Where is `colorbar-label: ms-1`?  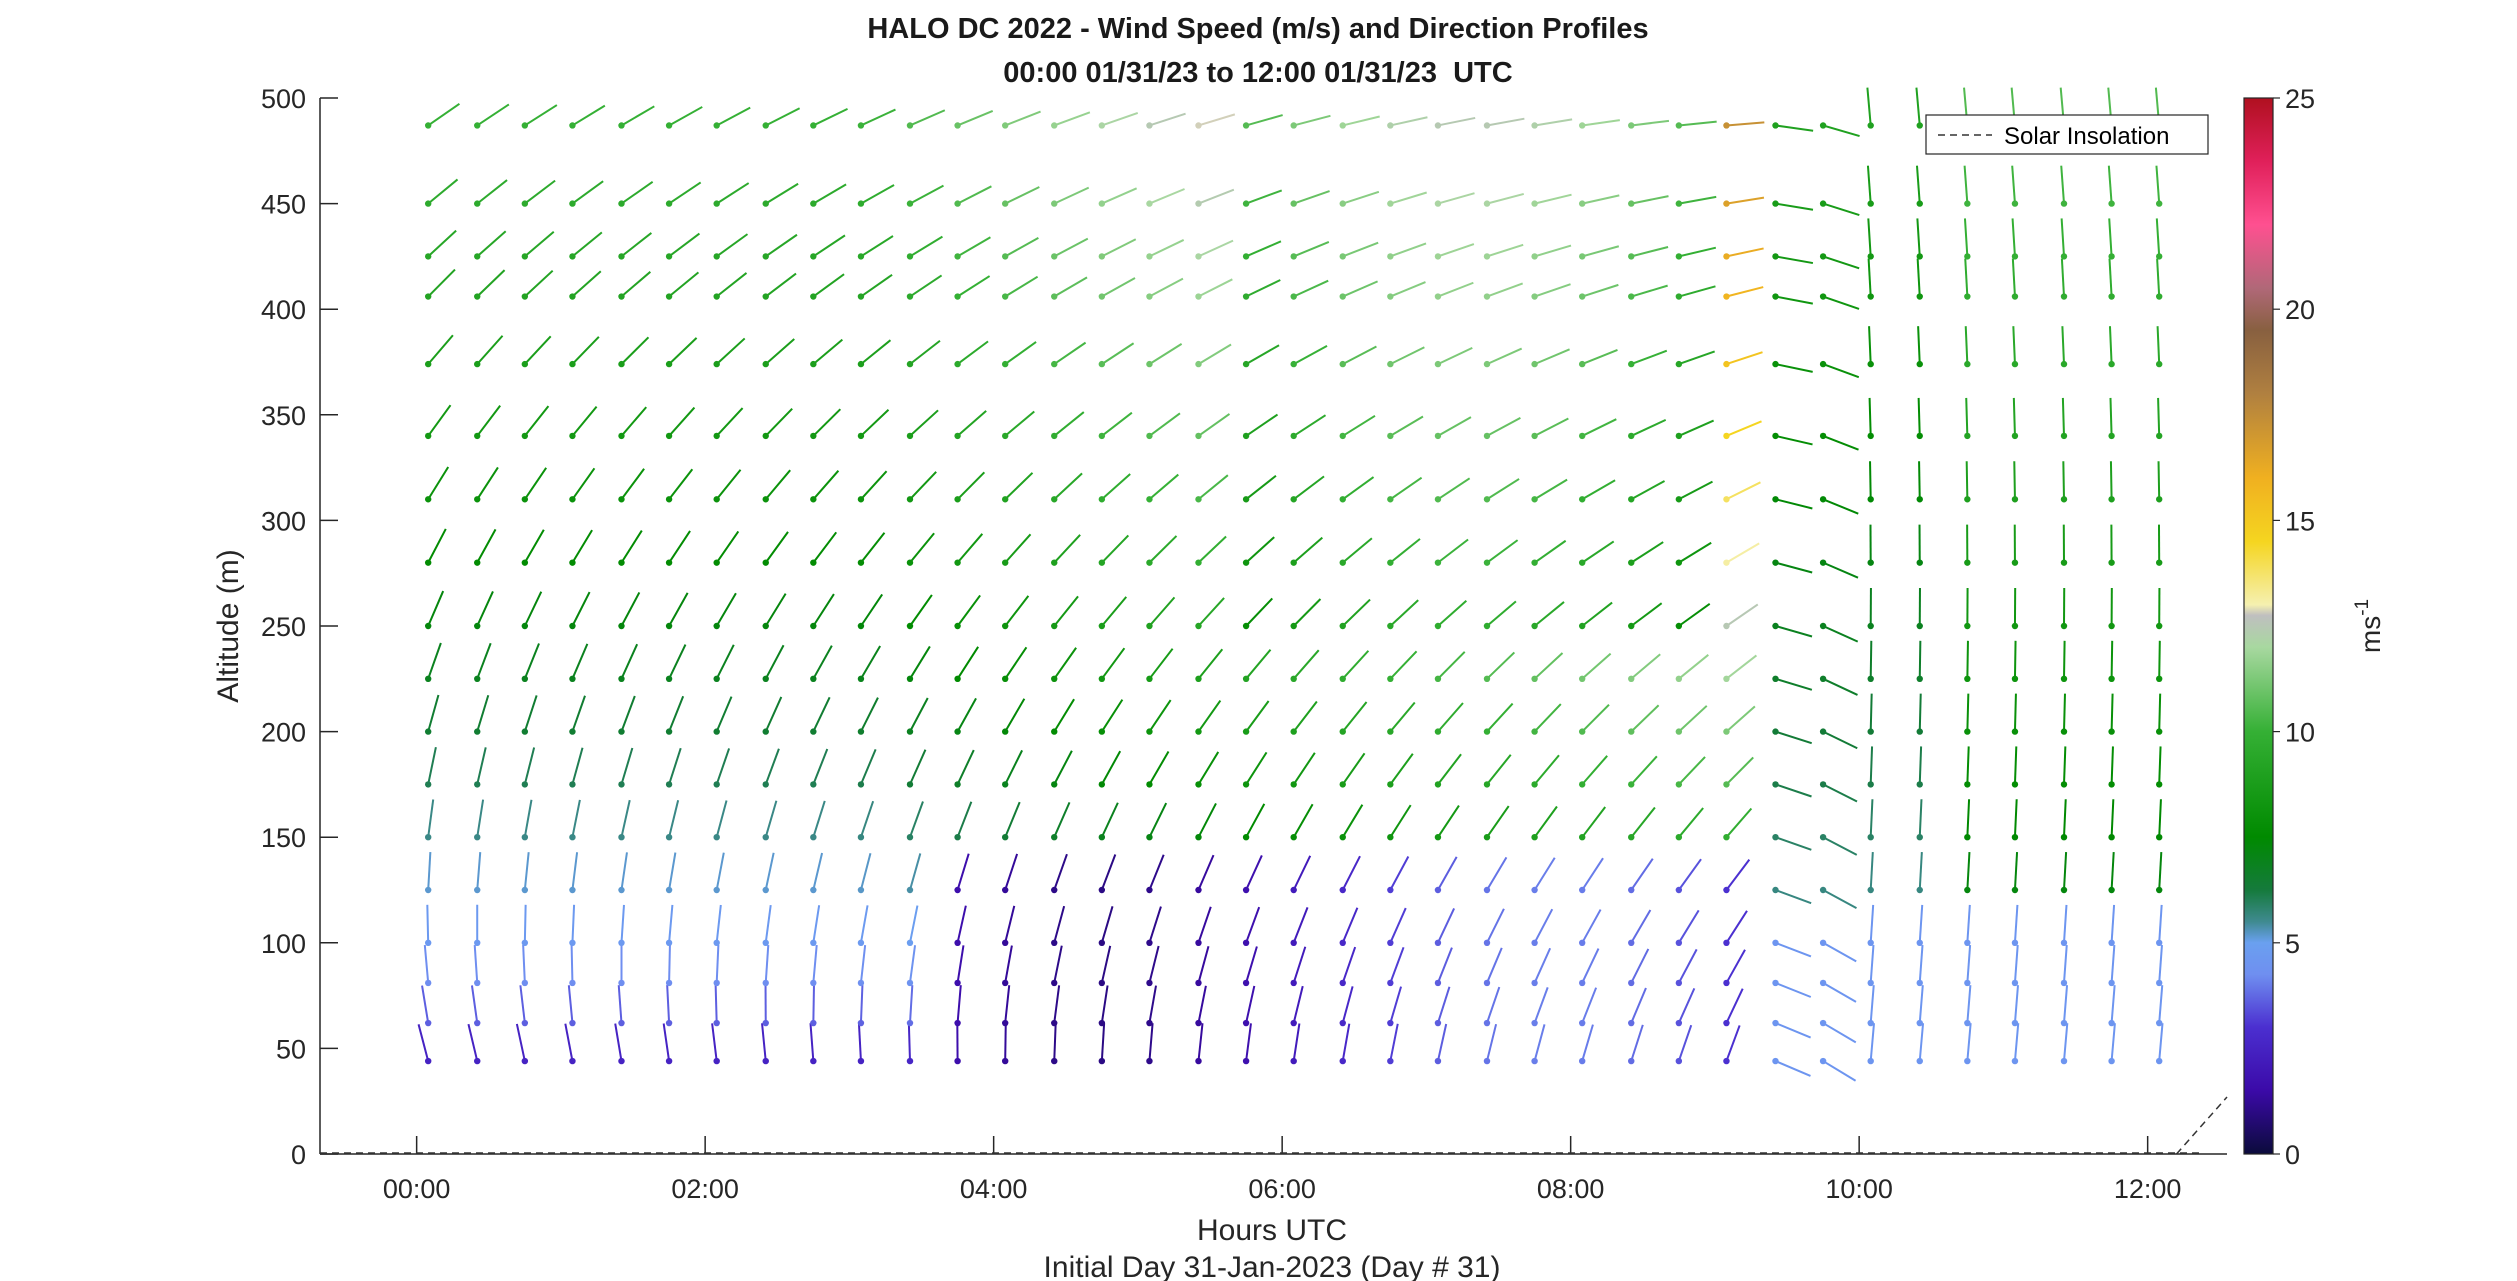
colorbar-label: ms-1 is located at coordinates (2369, 626).